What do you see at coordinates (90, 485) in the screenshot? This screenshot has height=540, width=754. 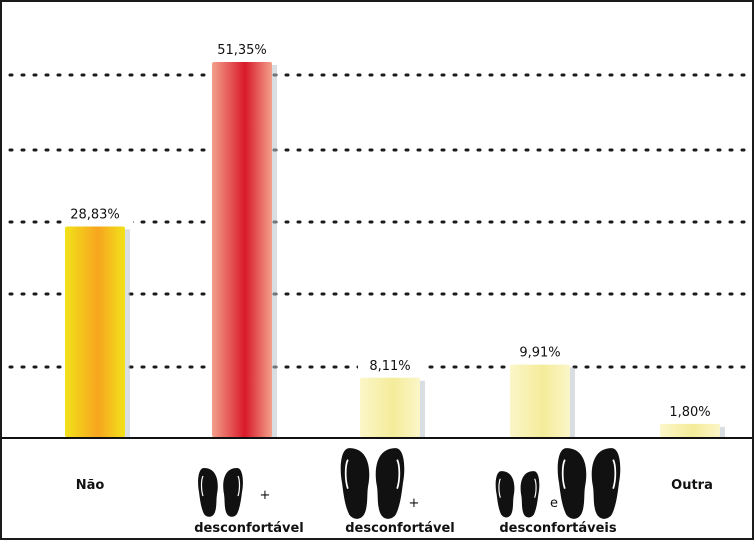 I see `category-label: Não` at bounding box center [90, 485].